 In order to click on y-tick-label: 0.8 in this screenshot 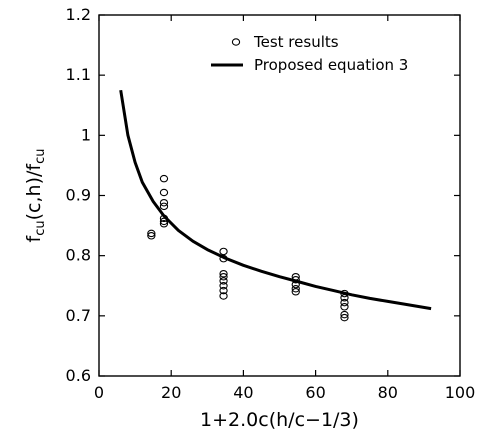, I will do `click(78, 255)`.